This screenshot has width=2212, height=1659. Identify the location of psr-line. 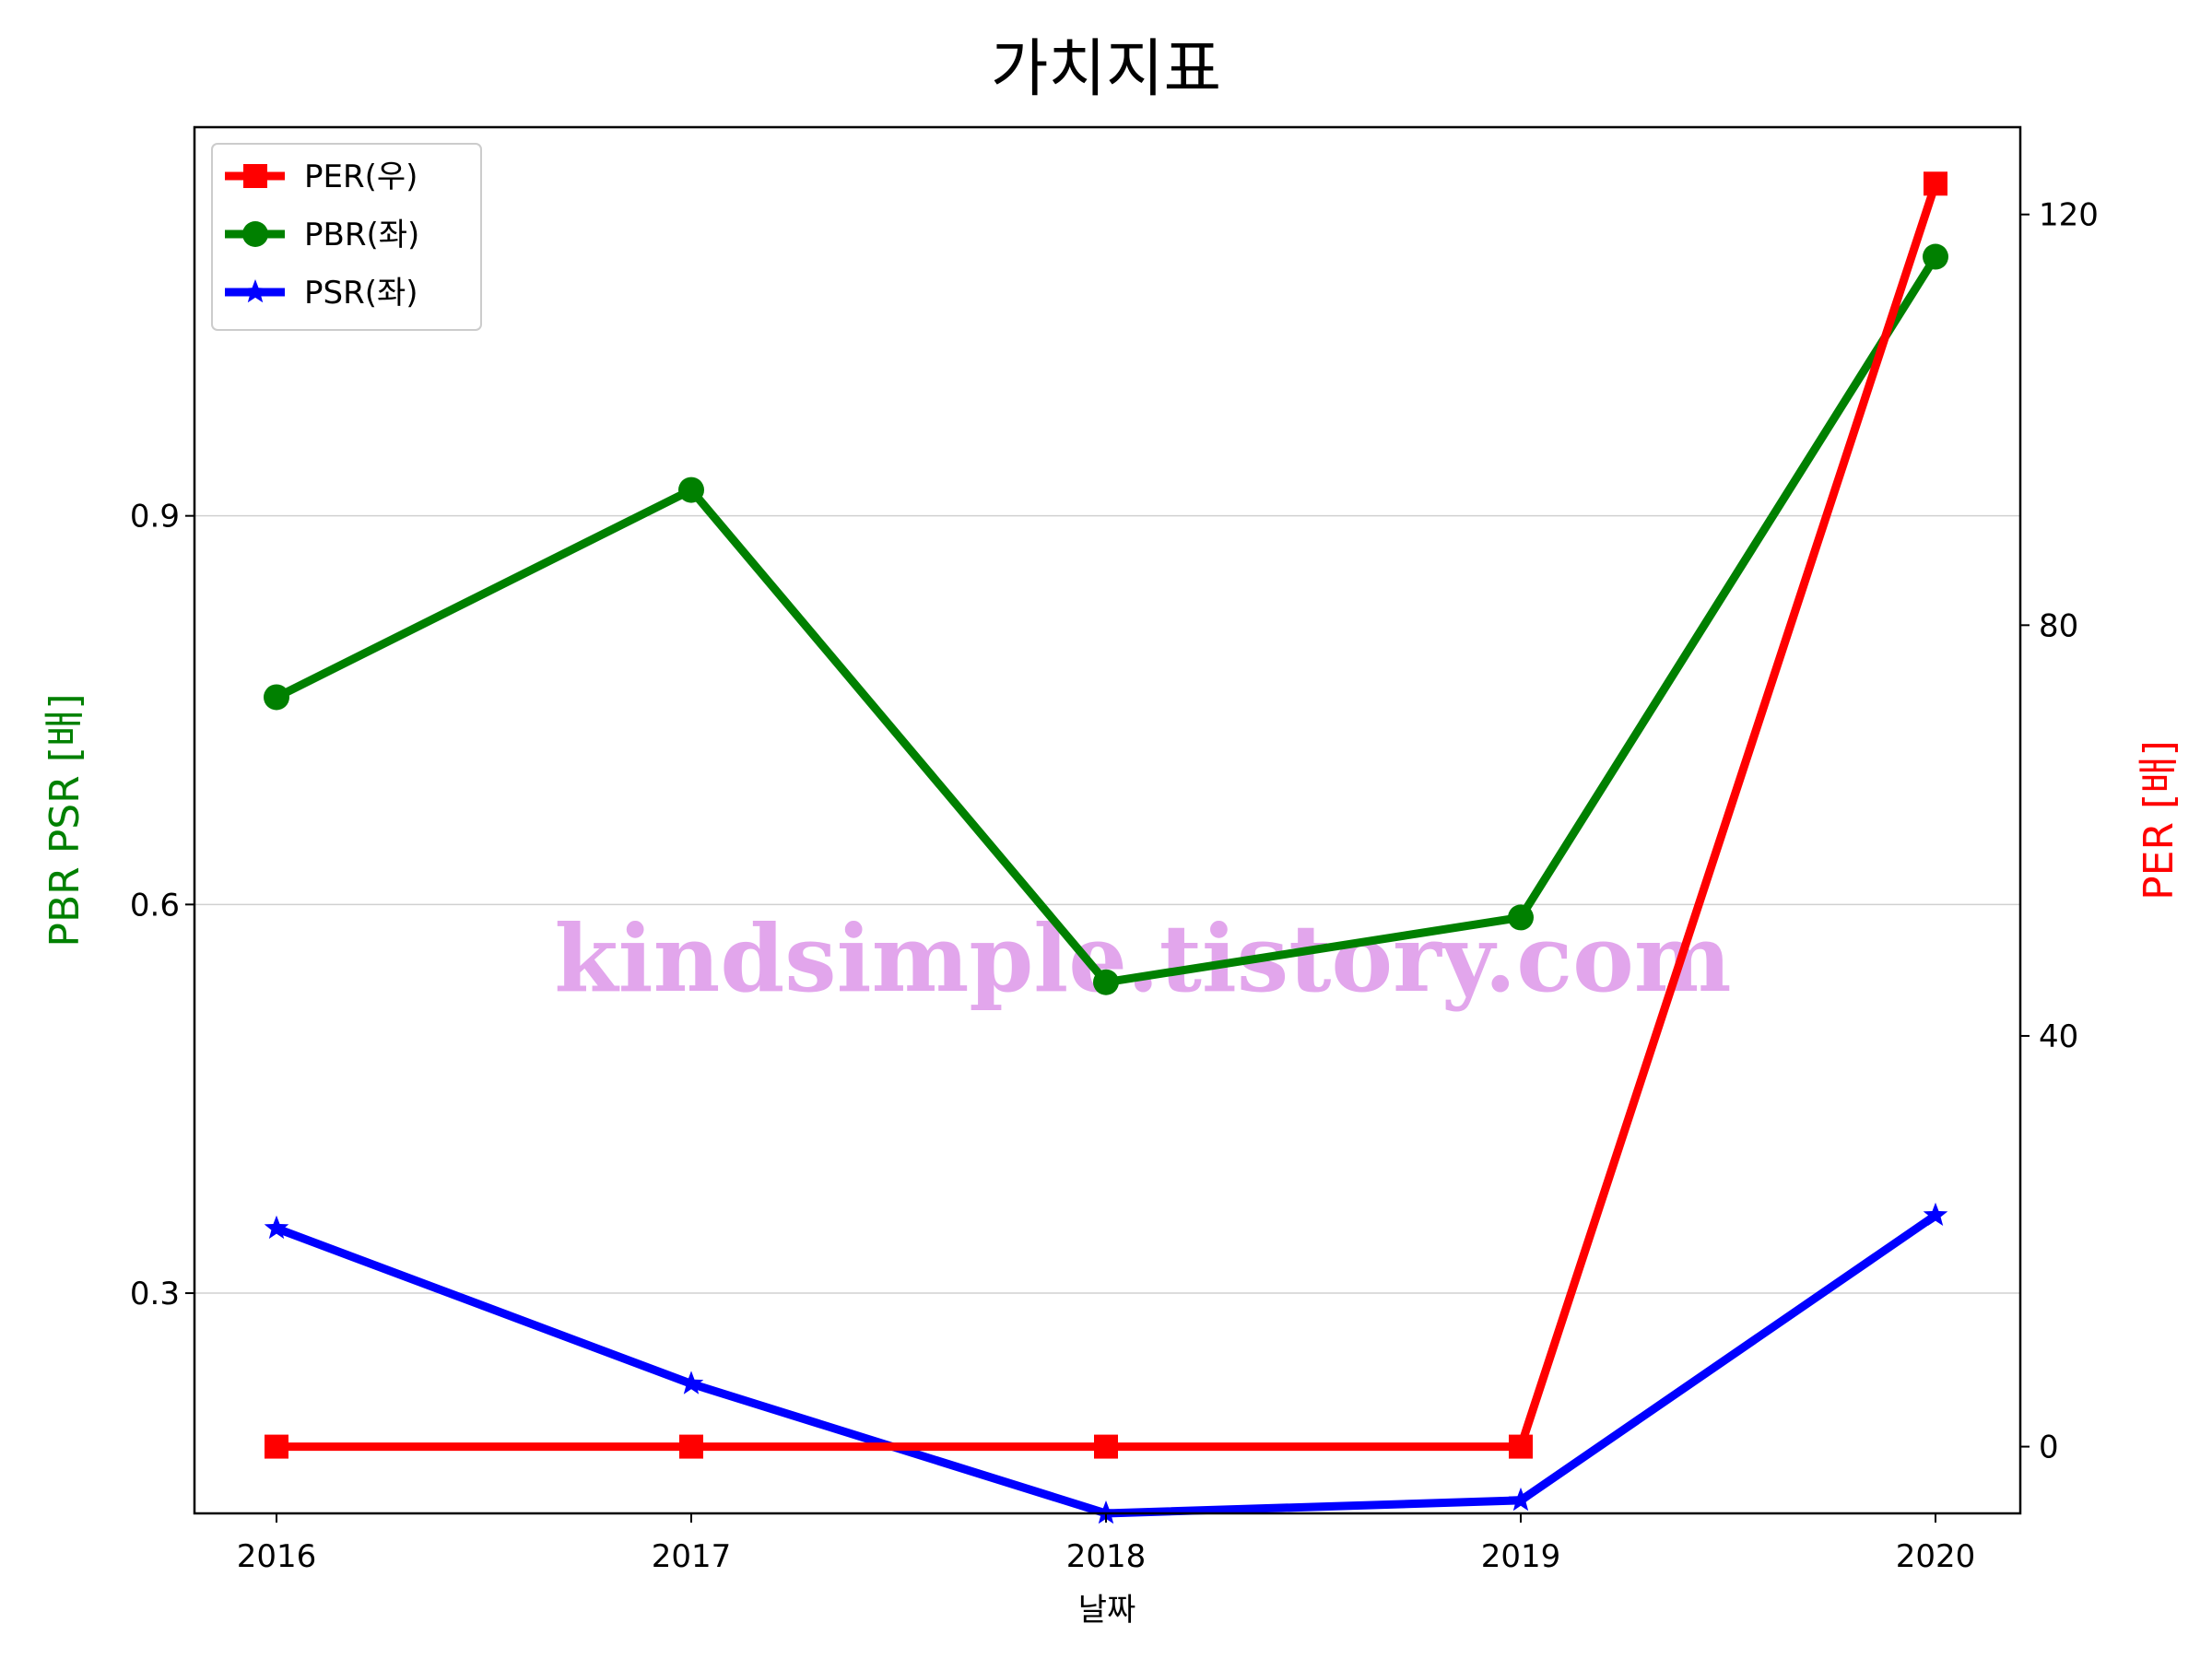
(1106, 1364).